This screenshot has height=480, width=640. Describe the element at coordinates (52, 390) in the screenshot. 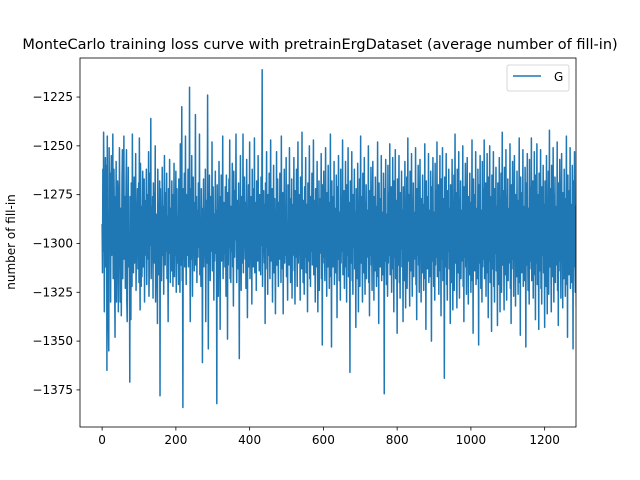

I see `y-tick-label: −1375` at that location.